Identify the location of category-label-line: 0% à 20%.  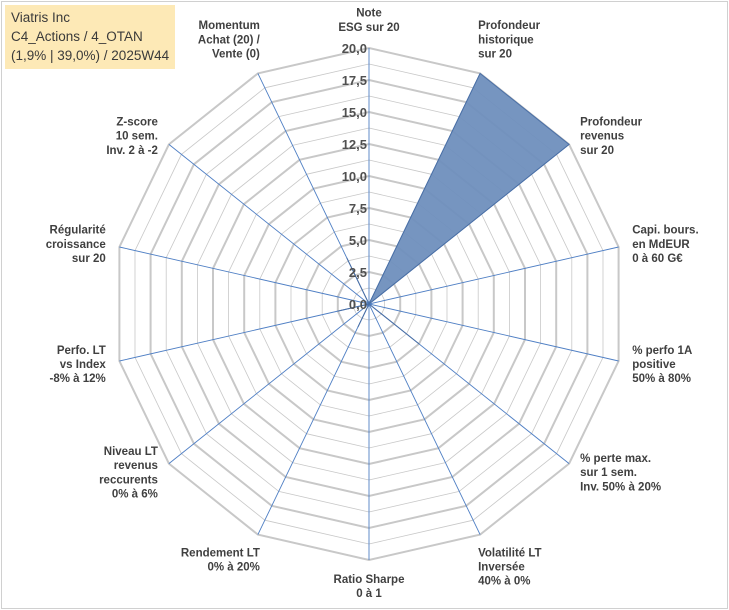
(233, 568).